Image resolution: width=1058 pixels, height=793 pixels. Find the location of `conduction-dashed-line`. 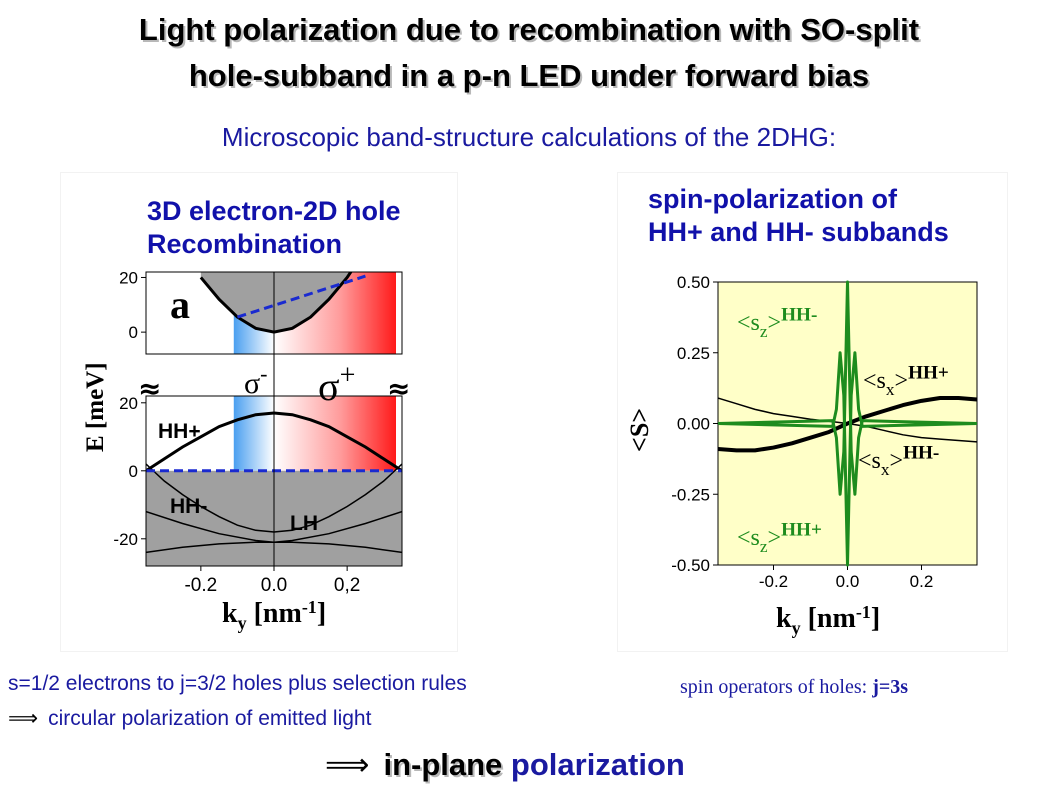

conduction-dashed-line is located at coordinates (301, 296).